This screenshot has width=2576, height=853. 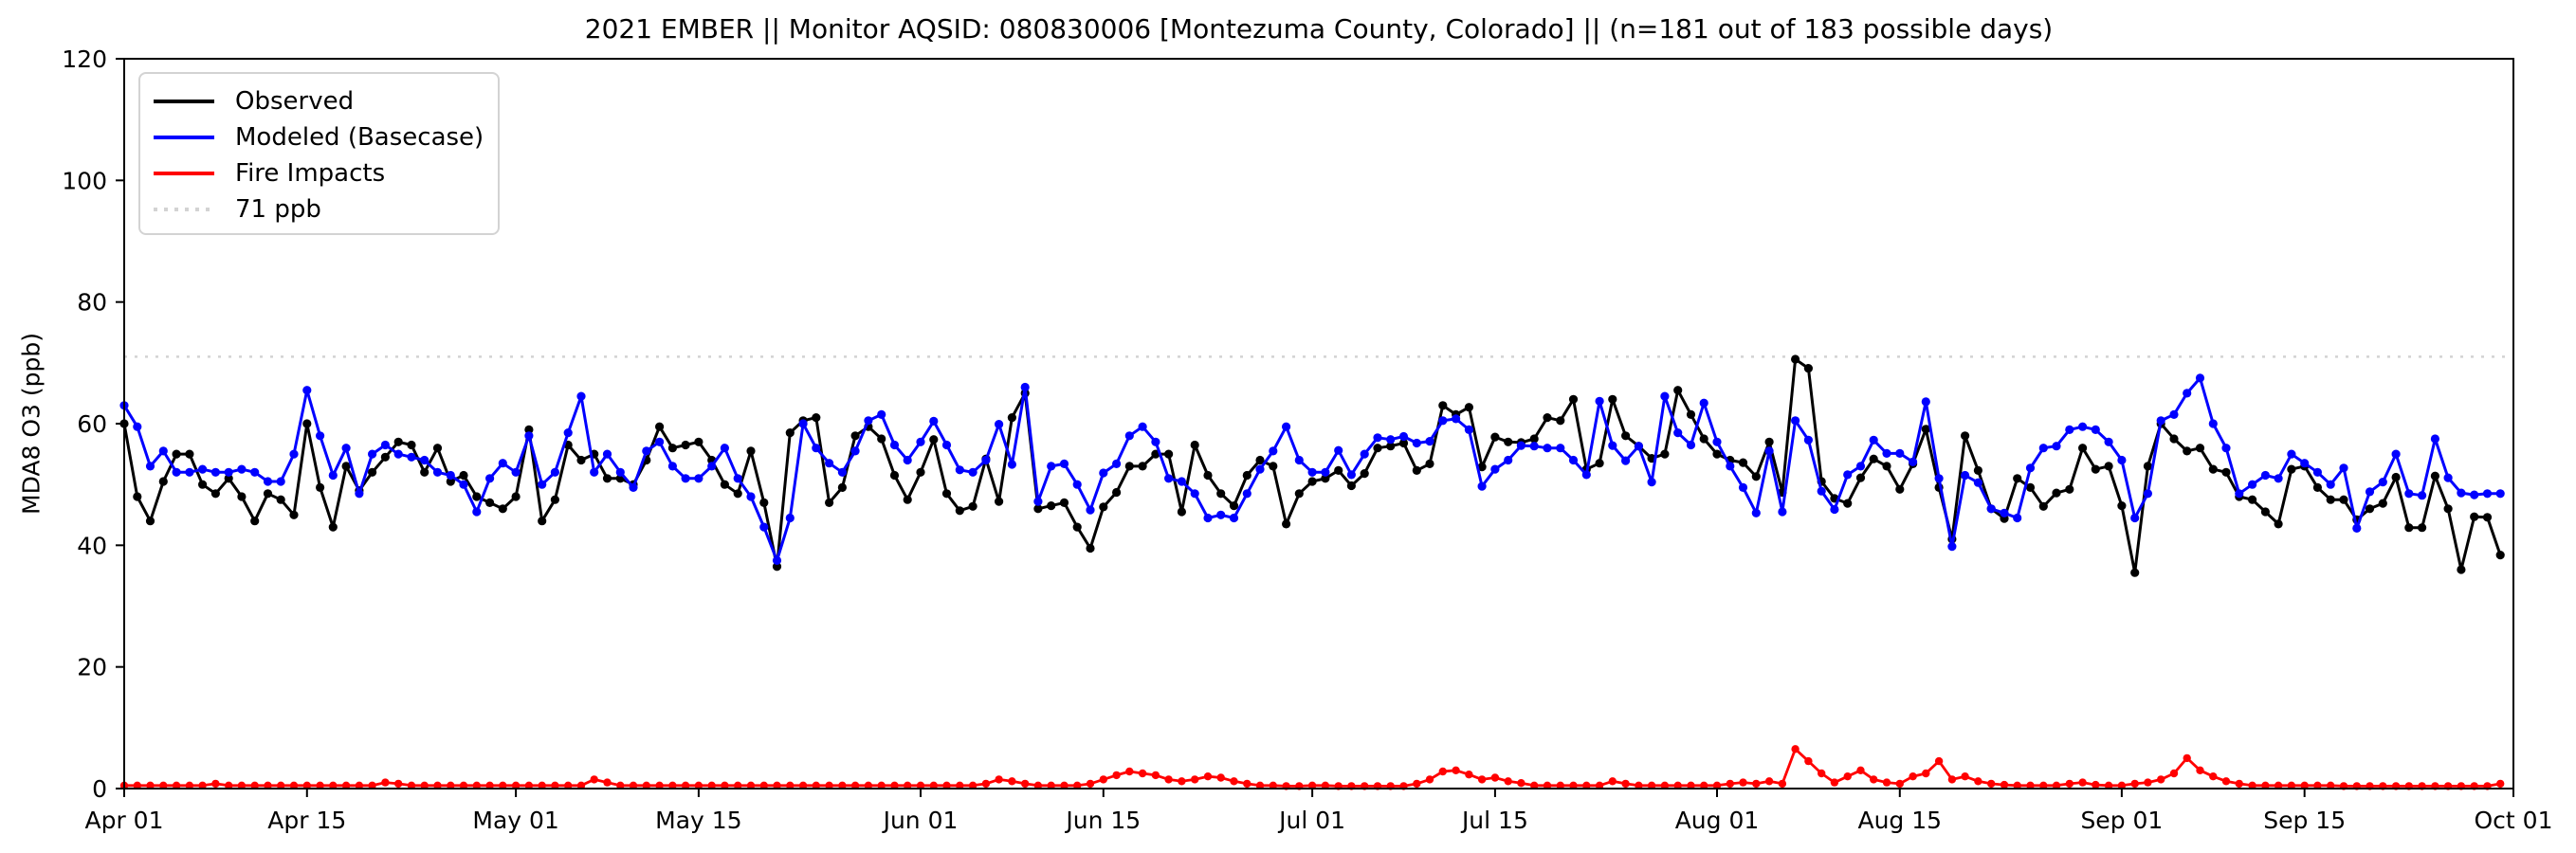 What do you see at coordinates (84, 59) in the screenshot?
I see `y-tick-label: 120` at bounding box center [84, 59].